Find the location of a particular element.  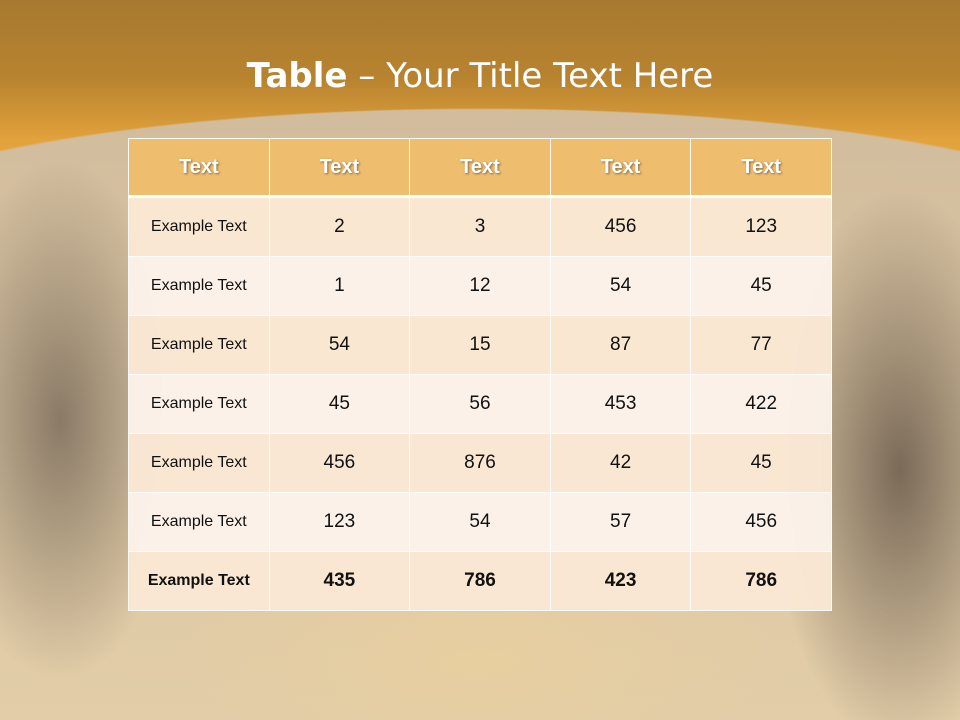

total-row: Example Text 435 786 423 786 is located at coordinates (480, 581).